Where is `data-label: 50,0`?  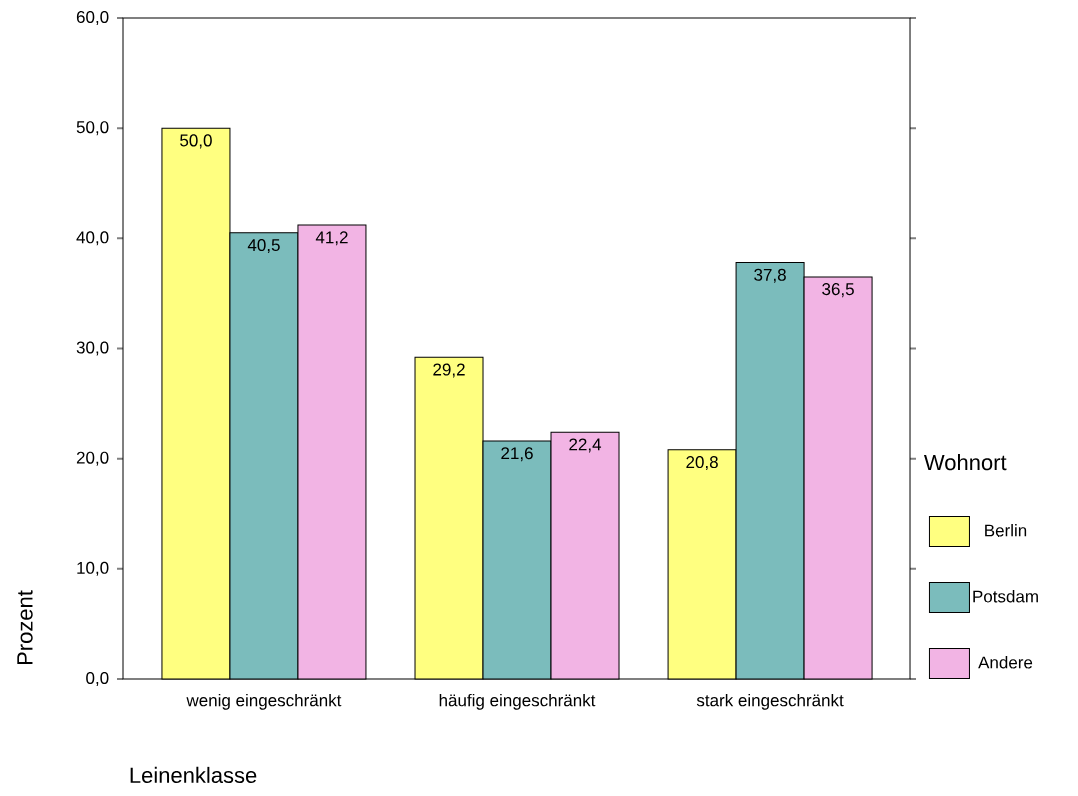 data-label: 50,0 is located at coordinates (196, 141).